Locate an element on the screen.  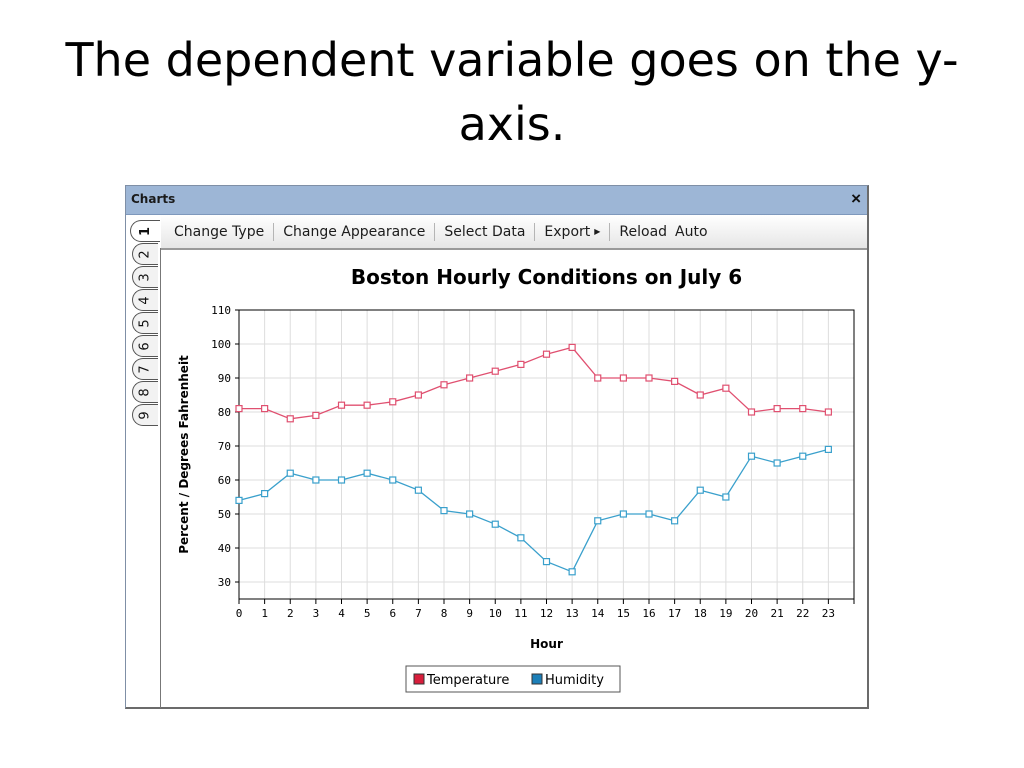
x-tick-label: 12 is located at coordinates (546, 613).